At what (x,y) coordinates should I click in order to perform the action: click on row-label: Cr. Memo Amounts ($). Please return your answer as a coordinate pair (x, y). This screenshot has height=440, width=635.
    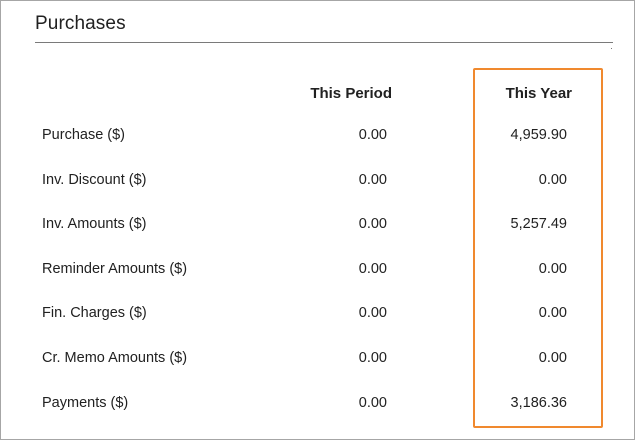
    Looking at the image, I should click on (115, 358).